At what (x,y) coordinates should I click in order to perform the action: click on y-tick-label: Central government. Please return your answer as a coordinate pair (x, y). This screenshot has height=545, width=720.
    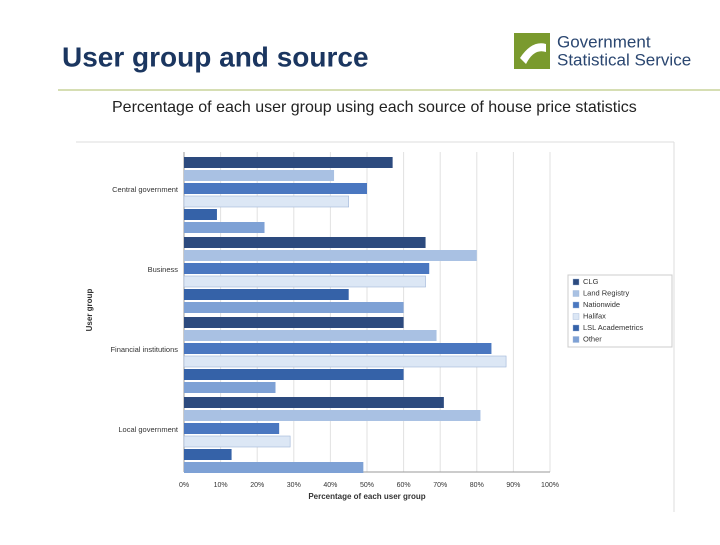
    Looking at the image, I should click on (145, 189).